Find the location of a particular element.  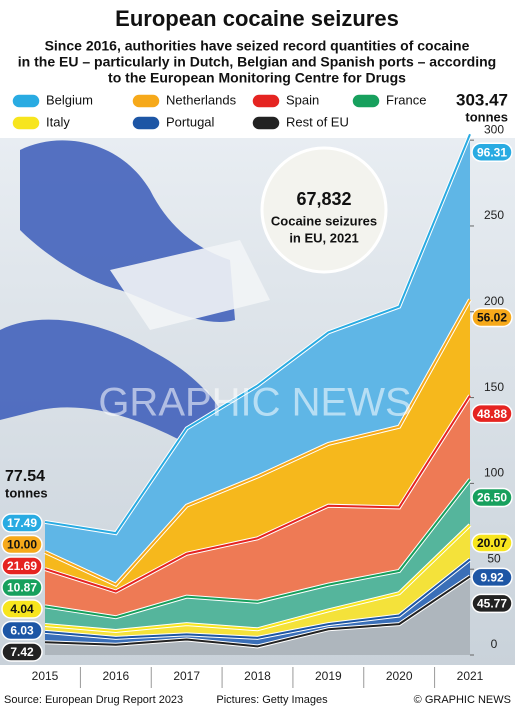

value-label: 26.50 is located at coordinates (492, 498).